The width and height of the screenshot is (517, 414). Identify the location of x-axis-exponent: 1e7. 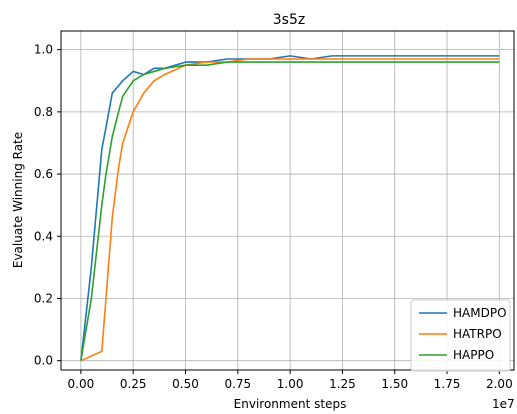
(503, 404).